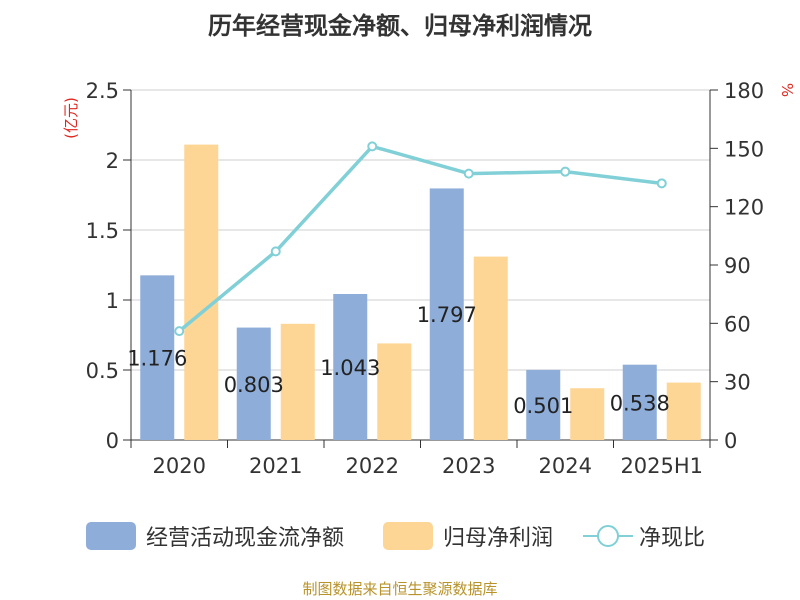 The height and width of the screenshot is (600, 800). What do you see at coordinates (112, 301) in the screenshot?
I see `y-left-tick-label: 1` at bounding box center [112, 301].